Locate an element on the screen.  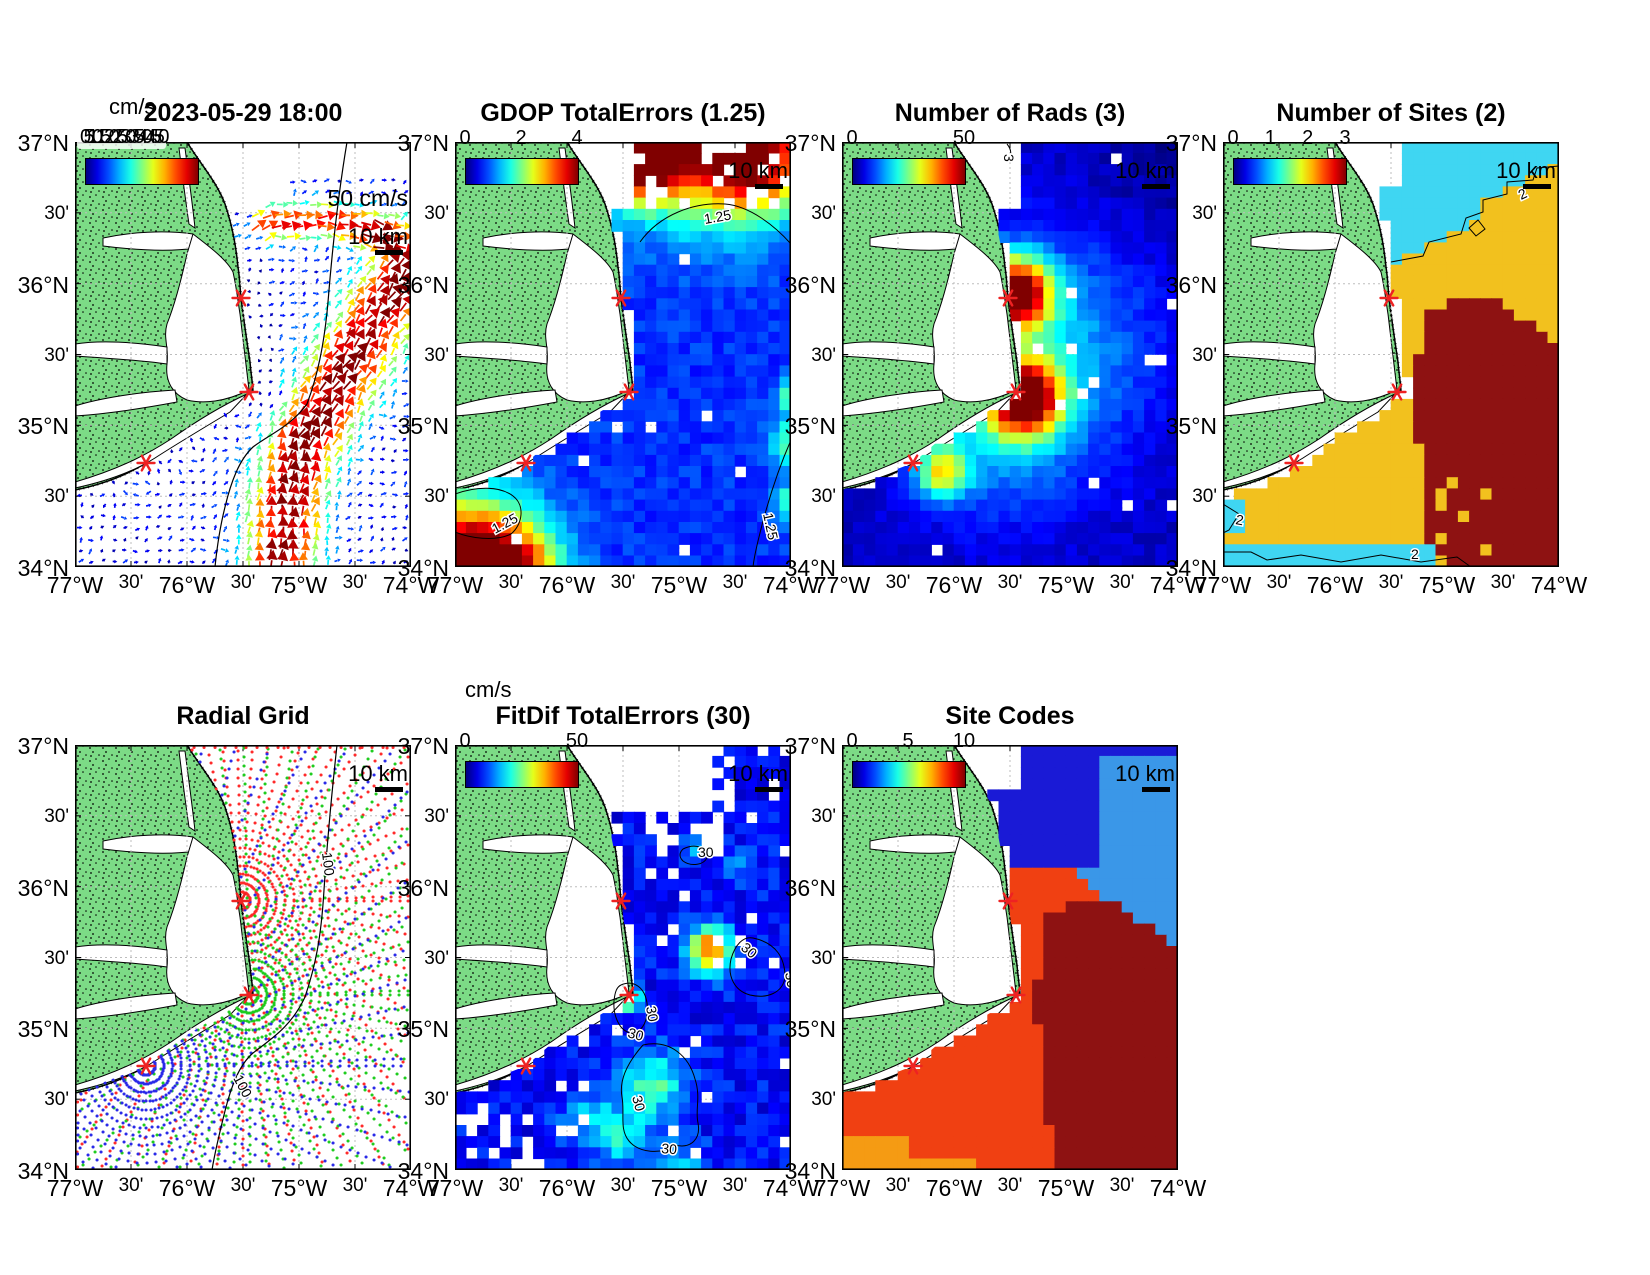
rads-colorbar is located at coordinates (909, 171).